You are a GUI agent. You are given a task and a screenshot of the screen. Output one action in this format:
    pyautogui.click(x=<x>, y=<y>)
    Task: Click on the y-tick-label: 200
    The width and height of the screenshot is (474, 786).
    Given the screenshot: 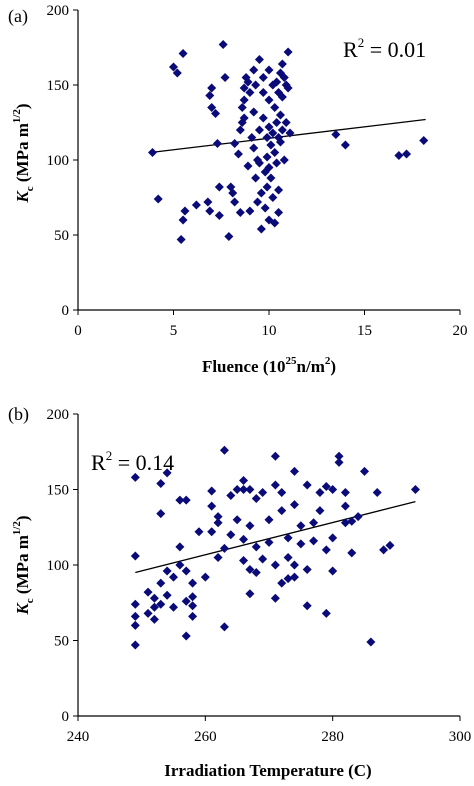 What is the action you would take?
    pyautogui.click(x=58, y=11)
    